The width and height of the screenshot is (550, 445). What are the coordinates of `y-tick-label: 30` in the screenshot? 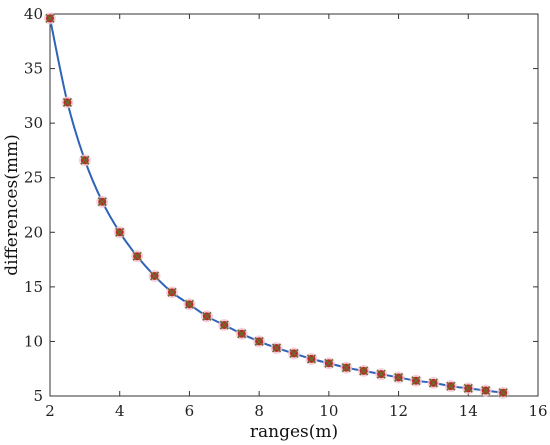 It's located at (33, 123).